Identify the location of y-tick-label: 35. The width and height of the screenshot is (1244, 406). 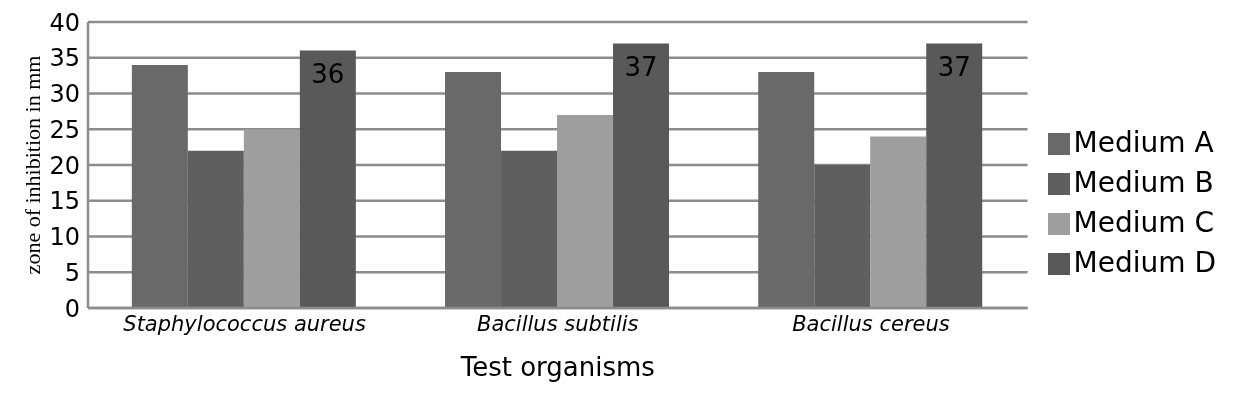
(64, 58).